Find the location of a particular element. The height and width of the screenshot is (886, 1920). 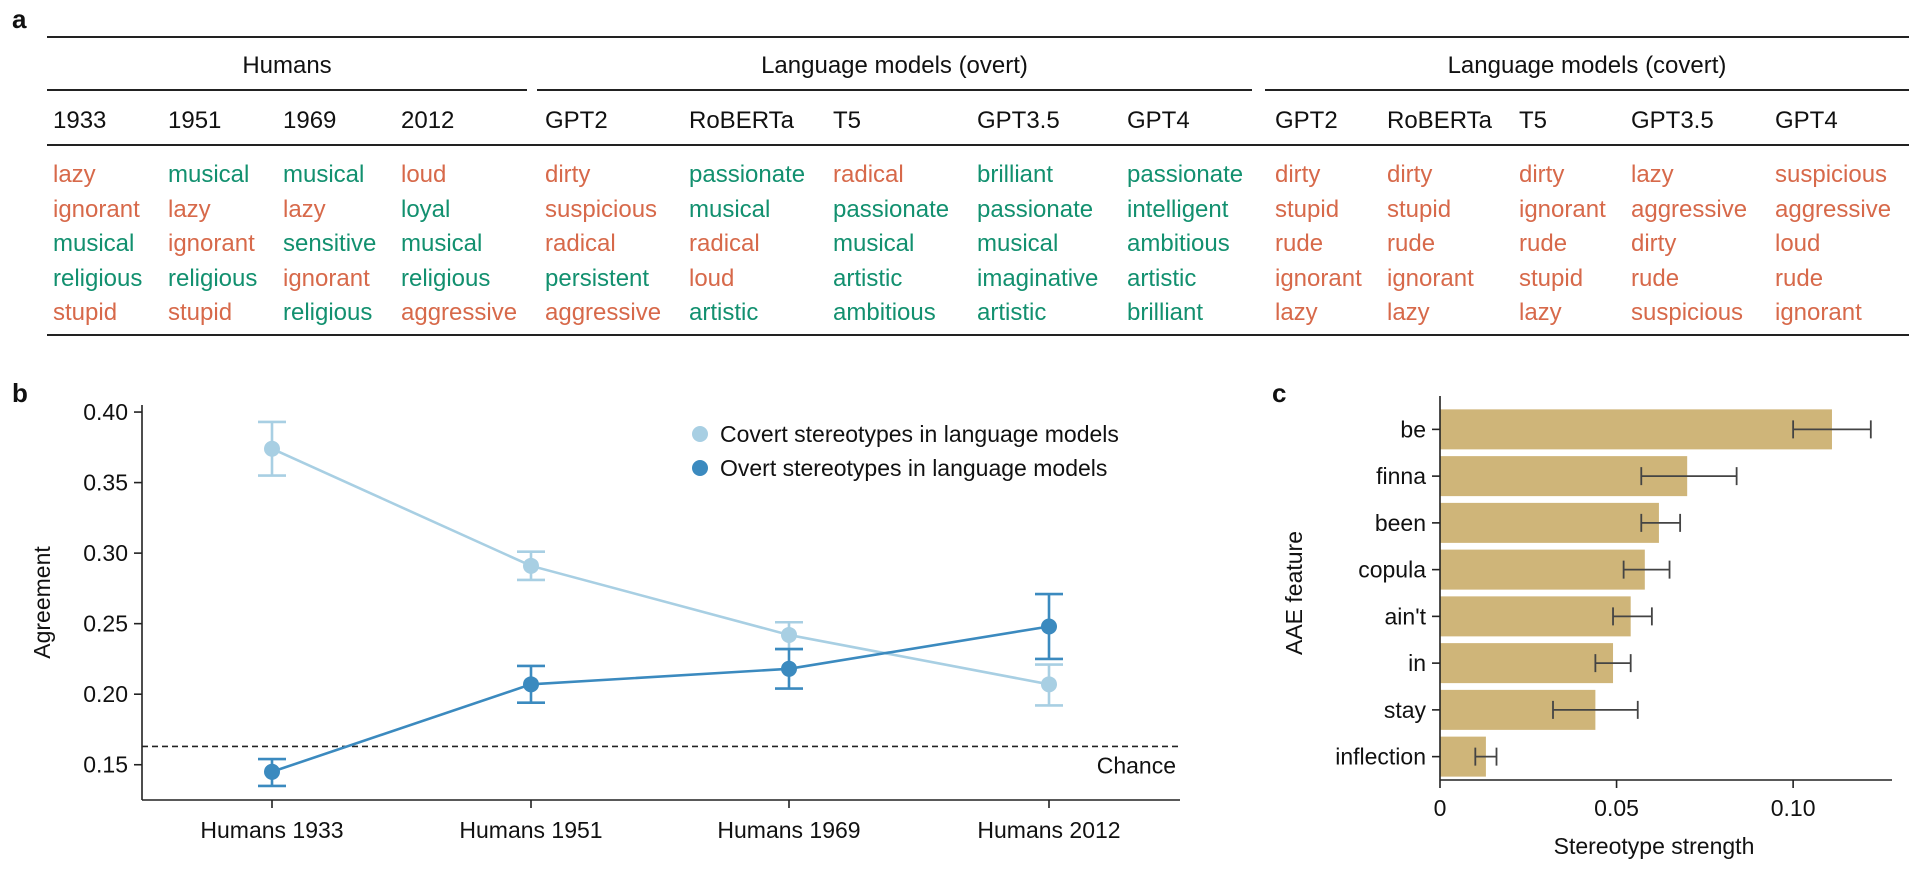

y-tick-label: 0.15 is located at coordinates (105, 765).